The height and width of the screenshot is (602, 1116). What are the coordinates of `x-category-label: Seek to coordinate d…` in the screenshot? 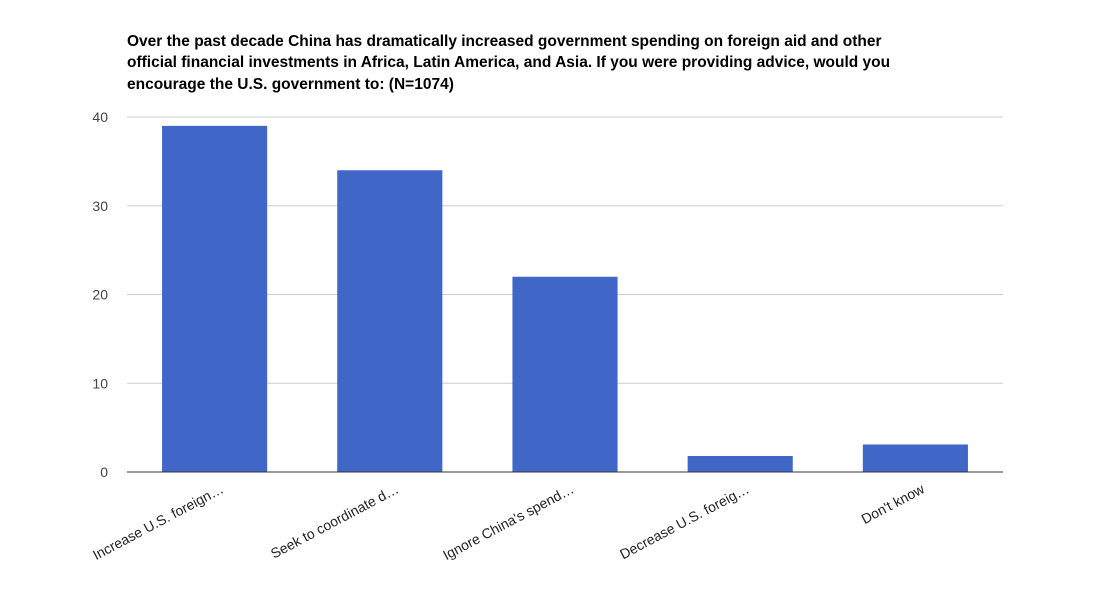 It's located at (334, 521).